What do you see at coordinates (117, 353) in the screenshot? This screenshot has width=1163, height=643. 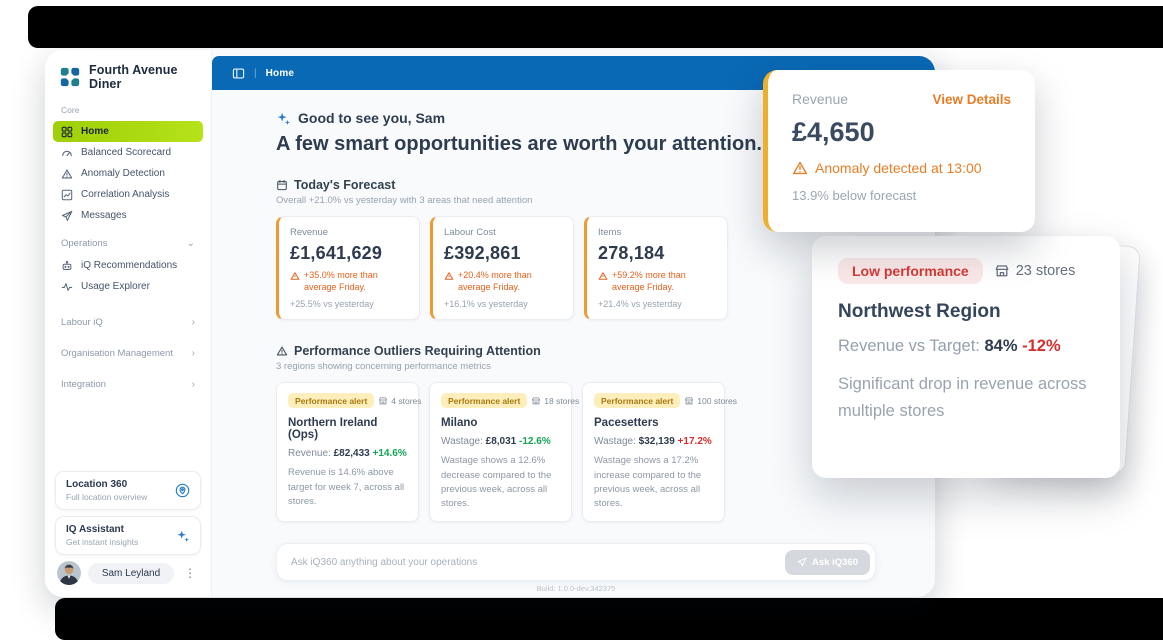 I see `group-label: Organisation Management` at bounding box center [117, 353].